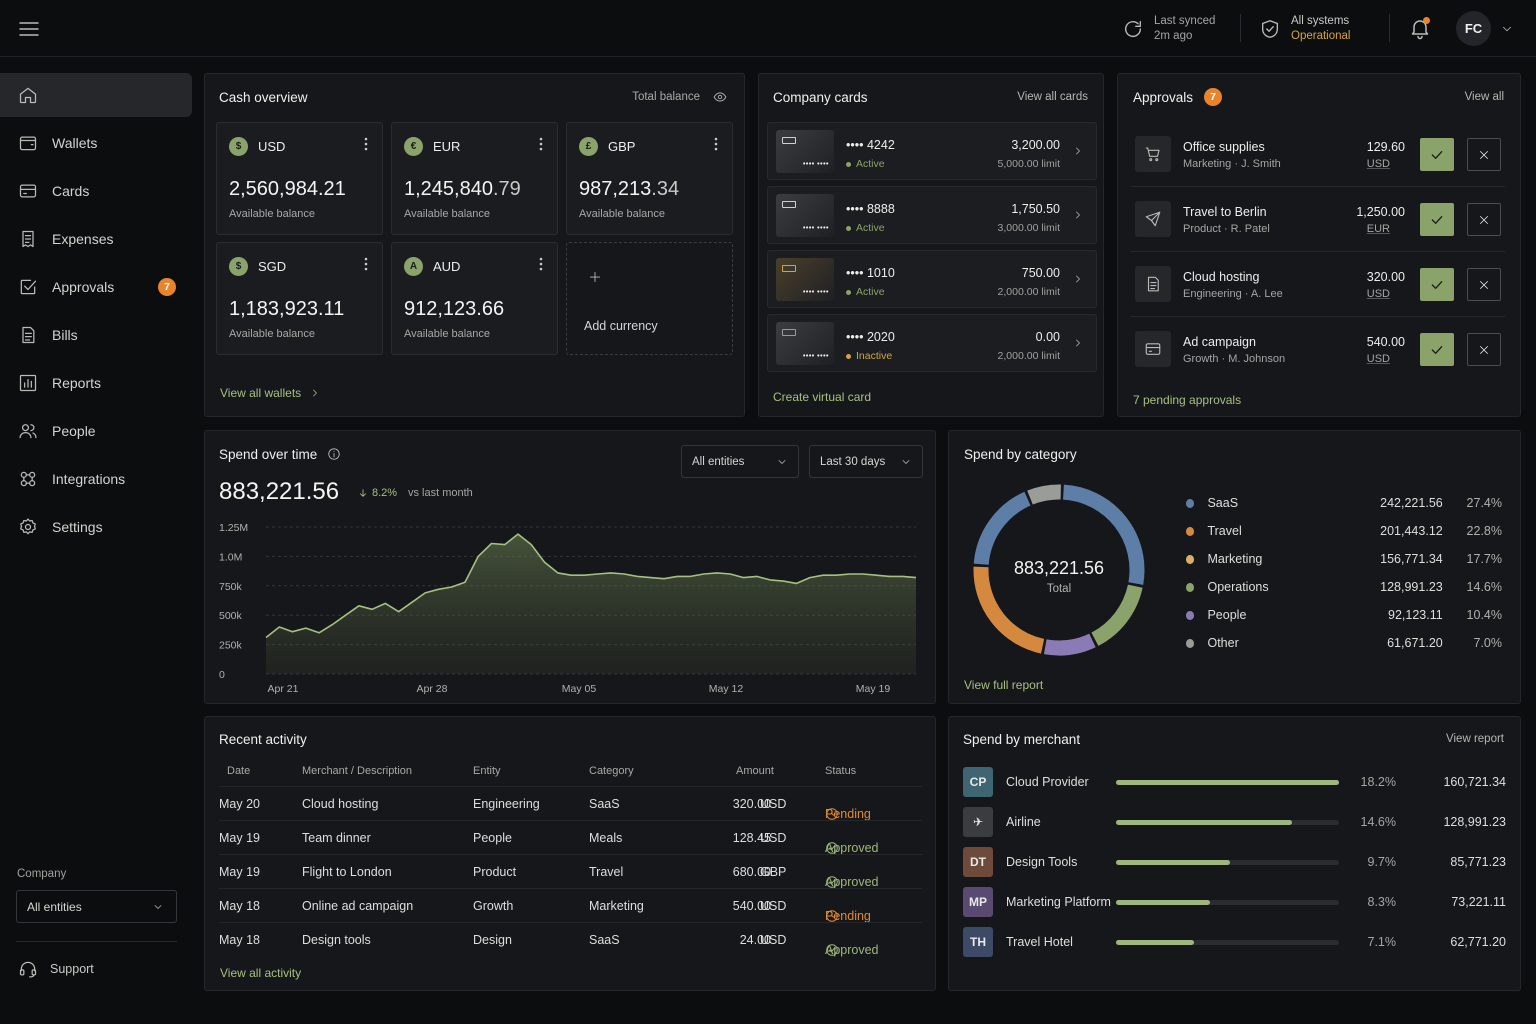 The width and height of the screenshot is (1536, 1024). What do you see at coordinates (841, 771) in the screenshot?
I see `col-header-status: Status` at bounding box center [841, 771].